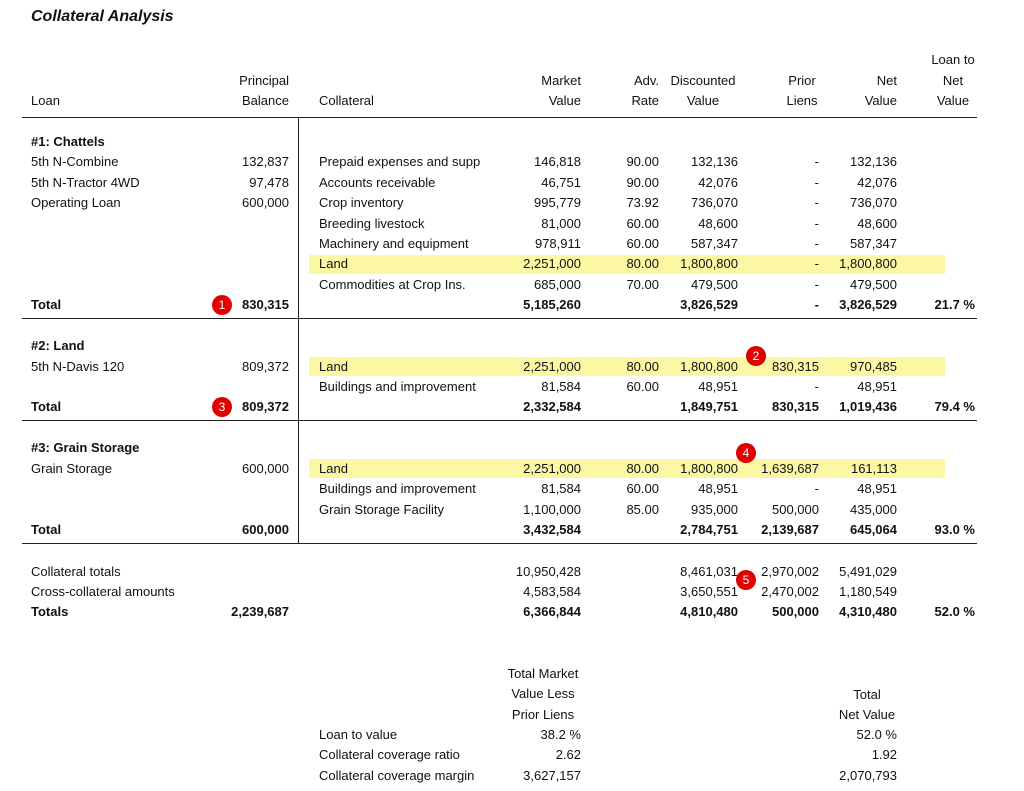  I want to click on summary-prior: 500,000, so click(795, 612).